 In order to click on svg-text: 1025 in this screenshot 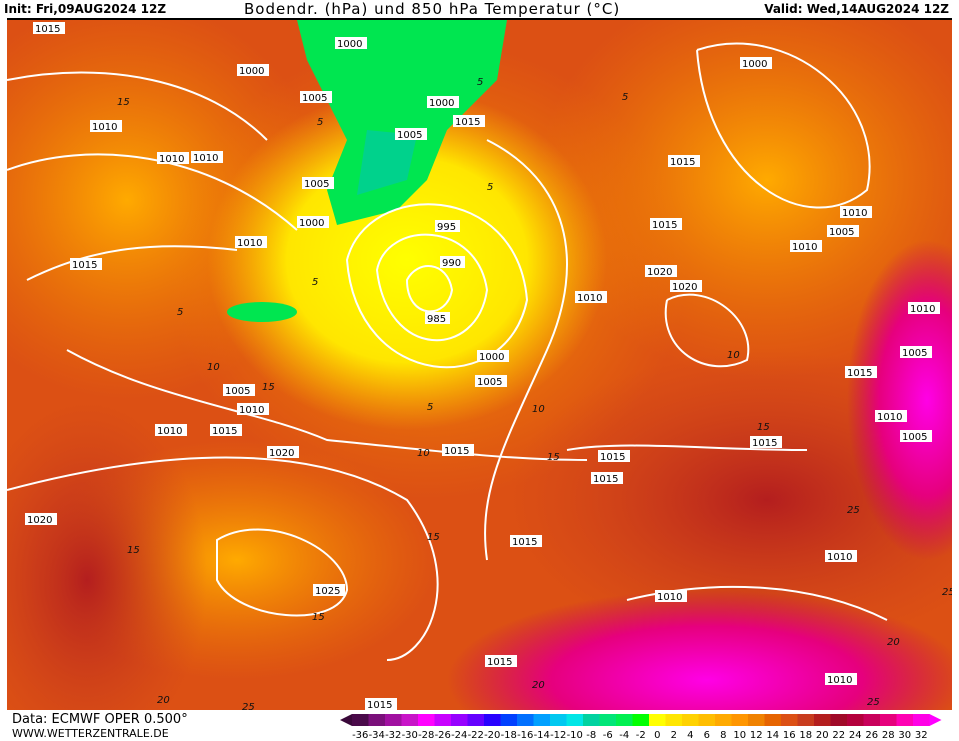, I will do `click(327, 591)`.